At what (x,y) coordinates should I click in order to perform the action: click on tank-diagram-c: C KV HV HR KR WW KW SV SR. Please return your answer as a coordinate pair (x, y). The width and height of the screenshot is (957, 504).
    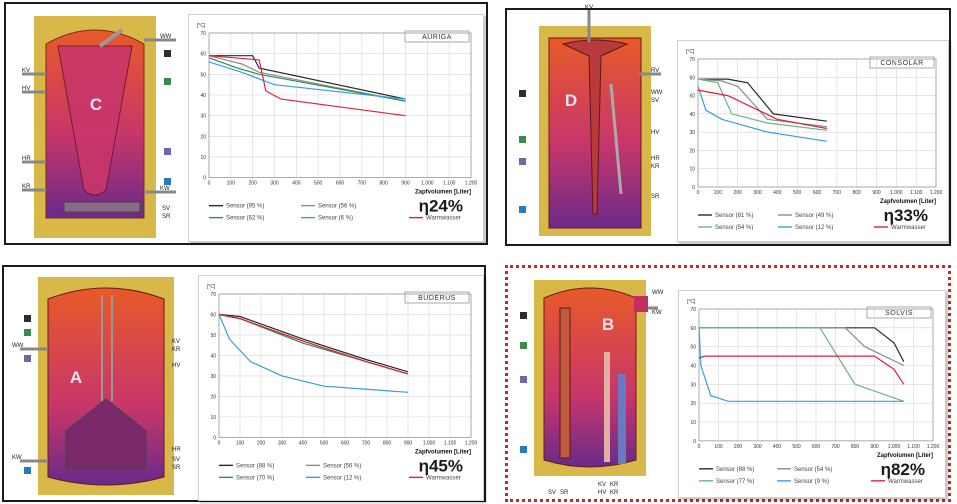
    Looking at the image, I should click on (99, 127).